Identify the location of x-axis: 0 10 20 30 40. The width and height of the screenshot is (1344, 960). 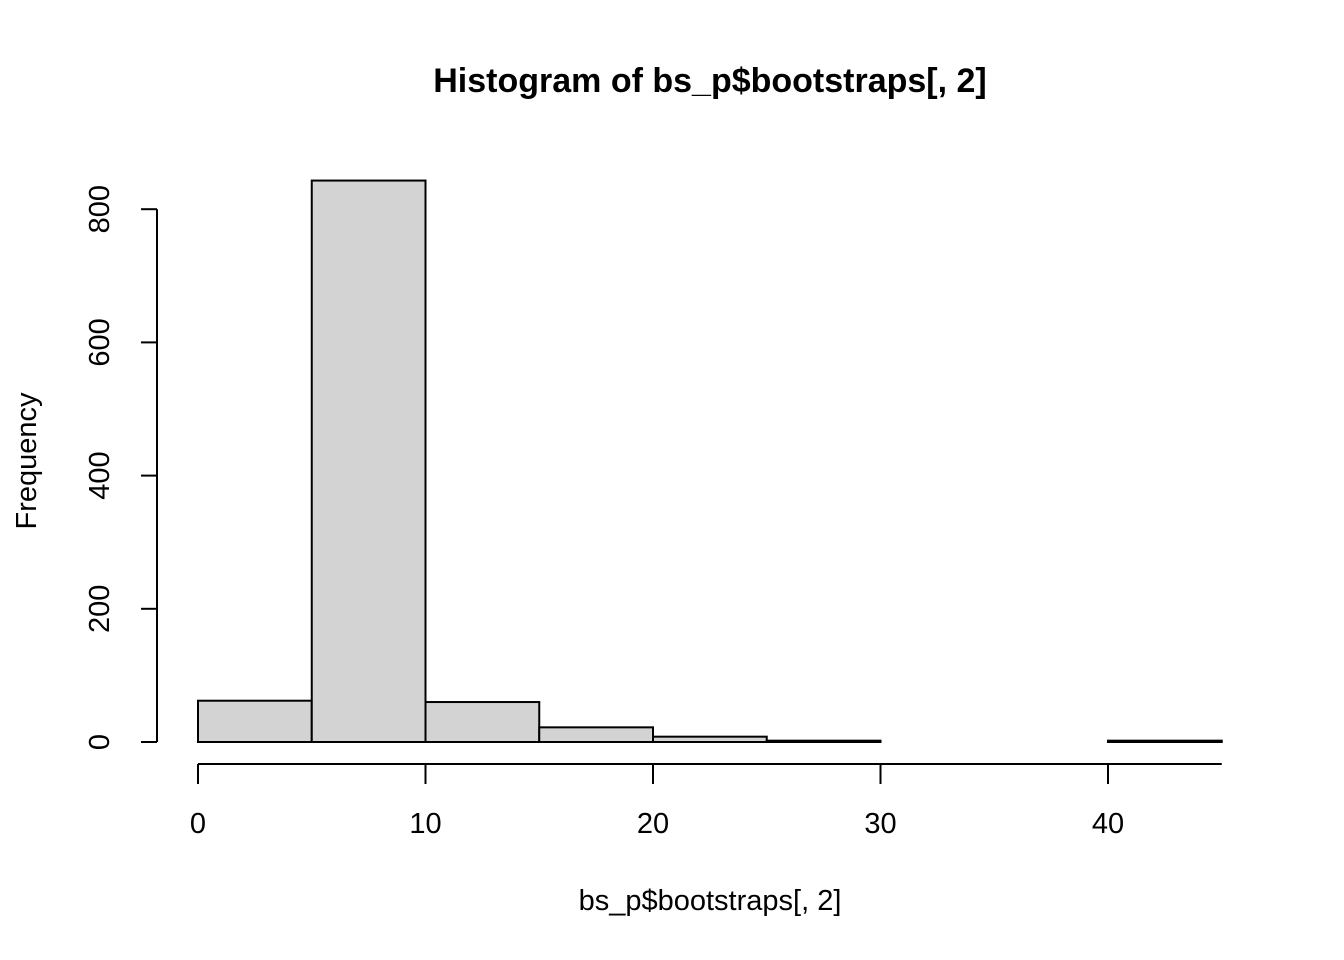
(706, 801).